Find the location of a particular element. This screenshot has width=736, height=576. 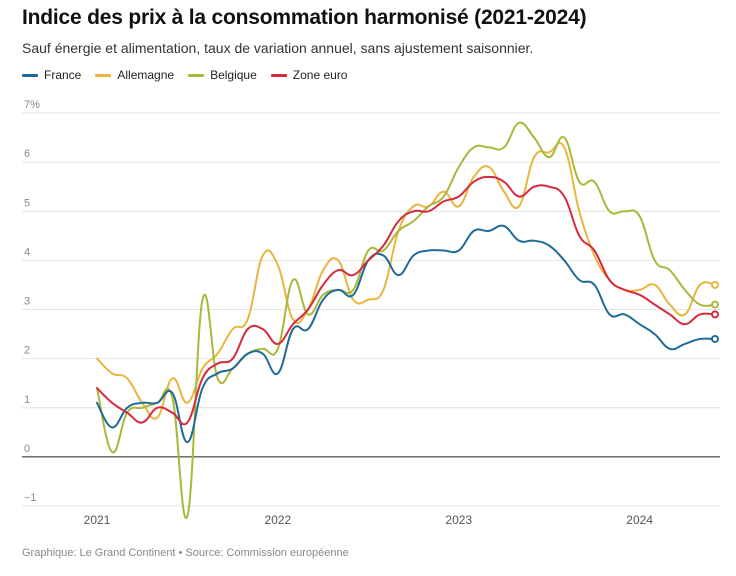

y-tick-label: 3 is located at coordinates (27, 302).